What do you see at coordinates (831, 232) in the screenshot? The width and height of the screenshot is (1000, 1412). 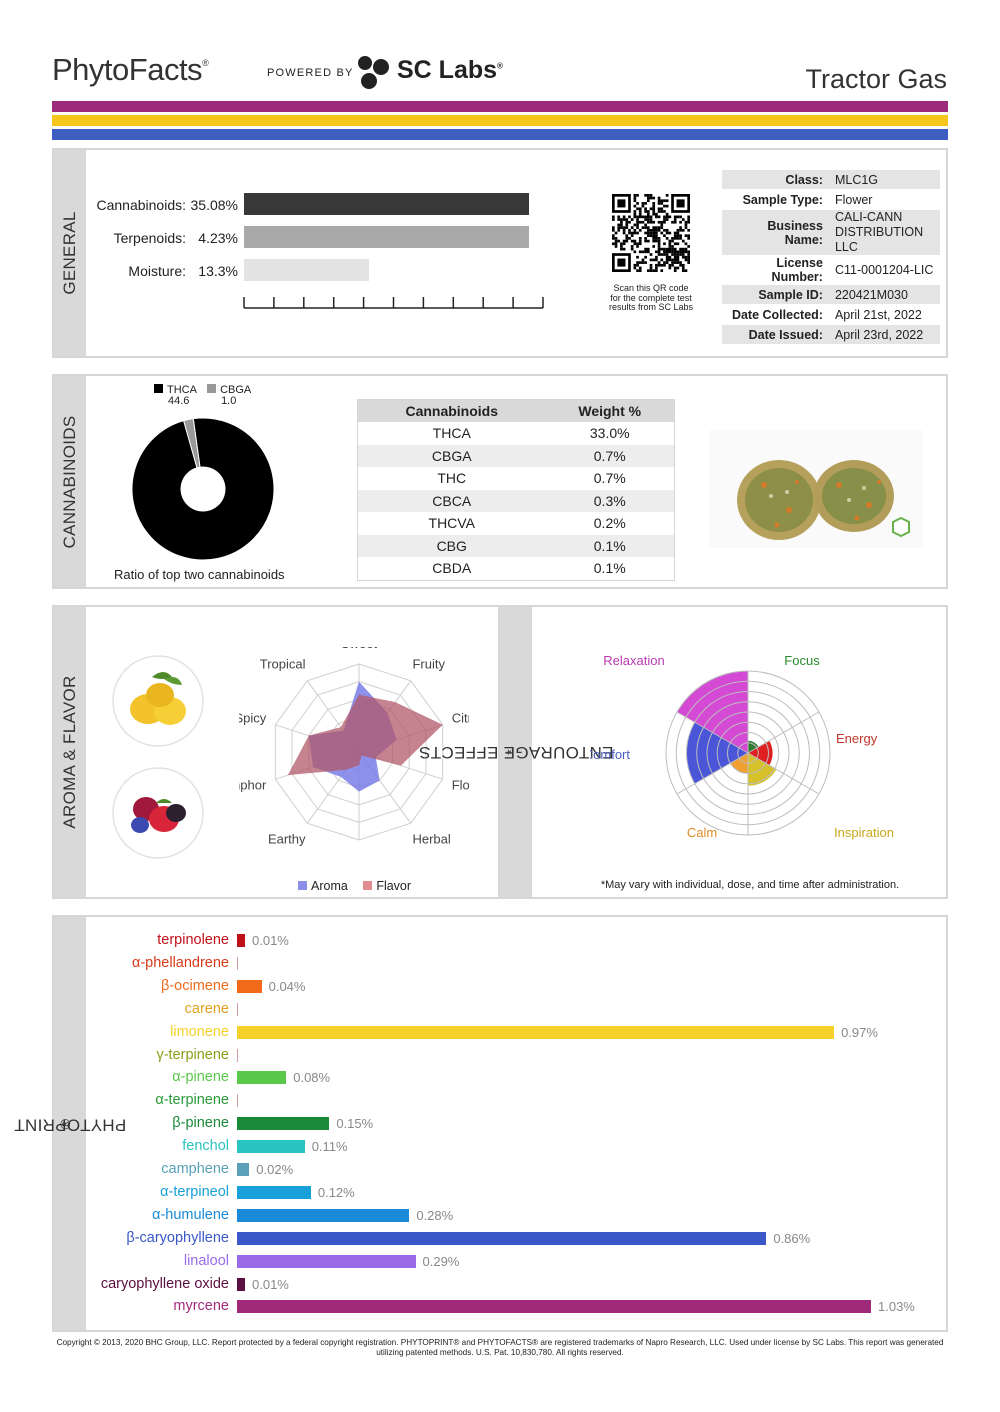 I see `info-row: Business Name: CALI-CANN DISTRIBUTION LLC` at bounding box center [831, 232].